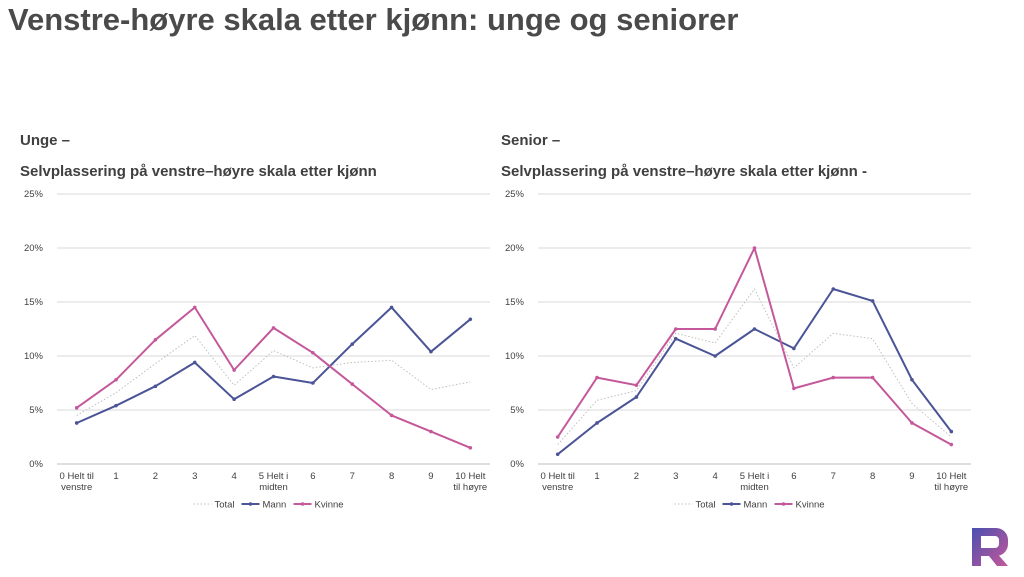 This screenshot has height=577, width=1024. I want to click on r-logo-icon, so click(990, 547).